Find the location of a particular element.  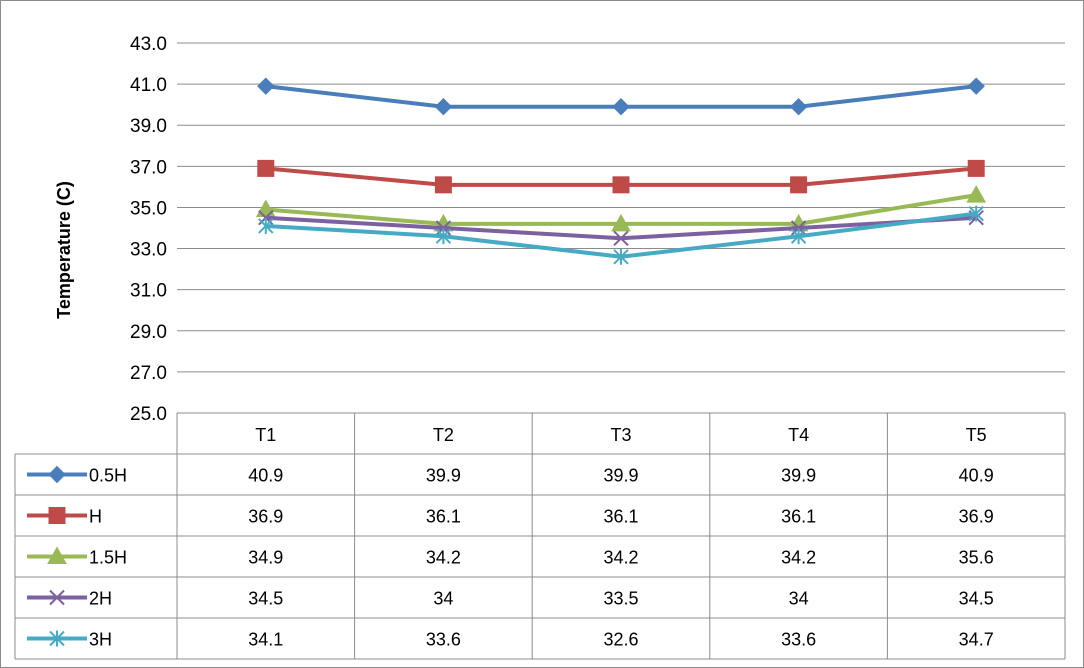

data-value-label: 34.1 is located at coordinates (265, 640).